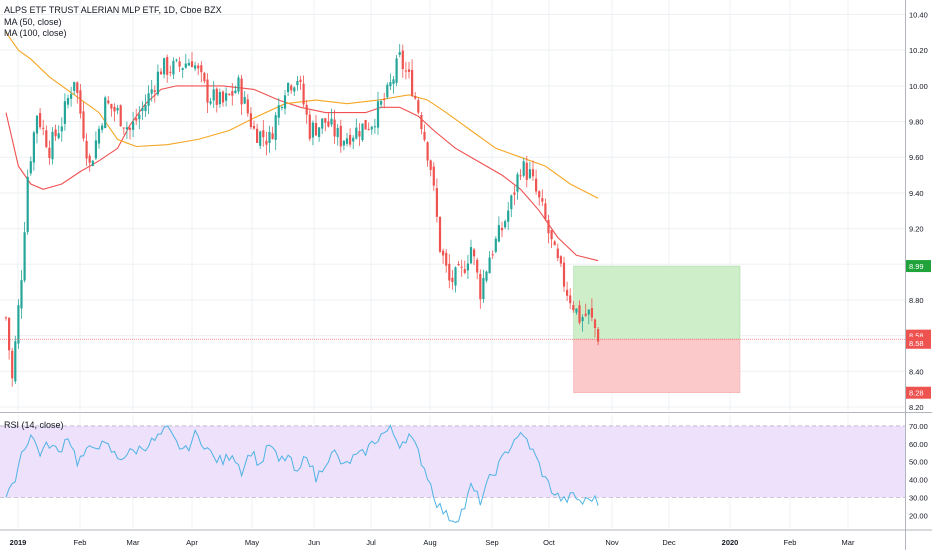 Image resolution: width=932 pixels, height=555 pixels. Describe the element at coordinates (33, 22) in the screenshot. I see `ma50-legend-label: MA (50, close)` at that location.